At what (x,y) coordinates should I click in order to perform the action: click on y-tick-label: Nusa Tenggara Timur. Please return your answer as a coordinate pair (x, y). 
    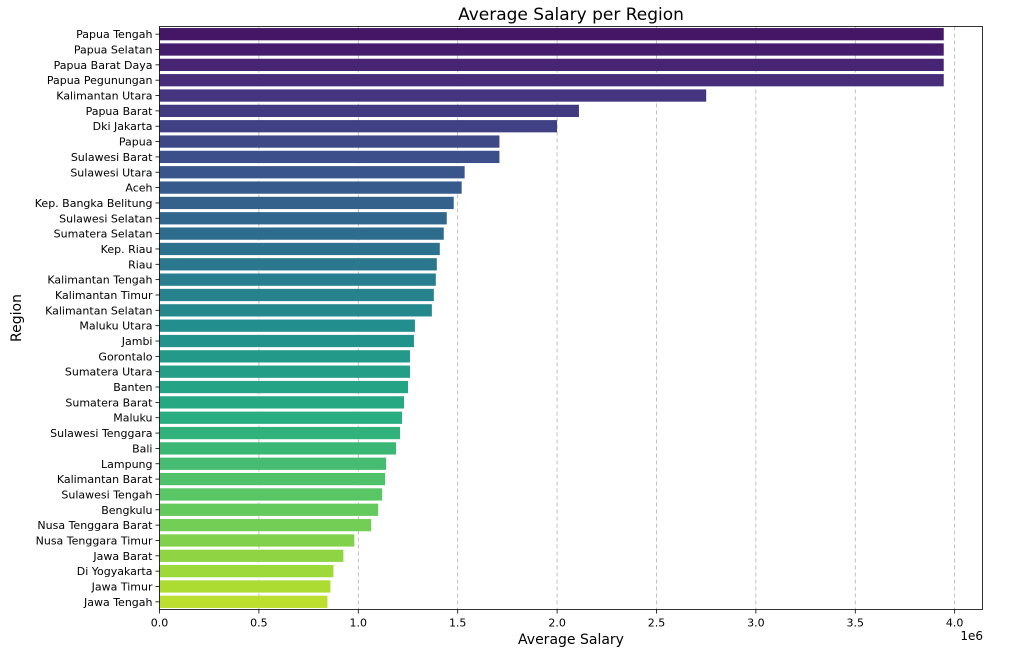
    Looking at the image, I should click on (94, 540).